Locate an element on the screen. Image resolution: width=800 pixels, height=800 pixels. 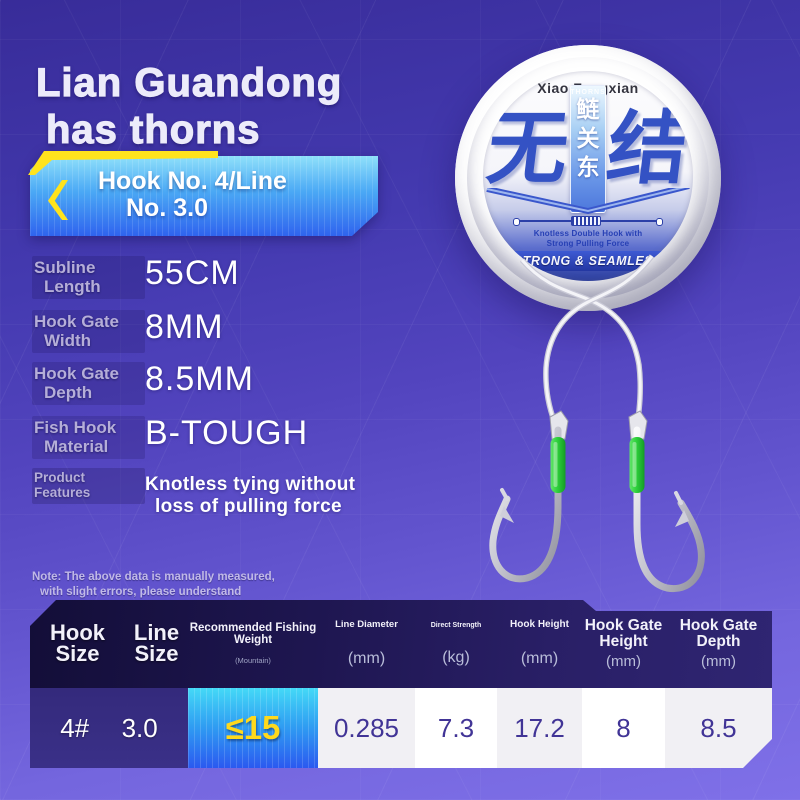
shield-v-icon is located at coordinates (588, 201).